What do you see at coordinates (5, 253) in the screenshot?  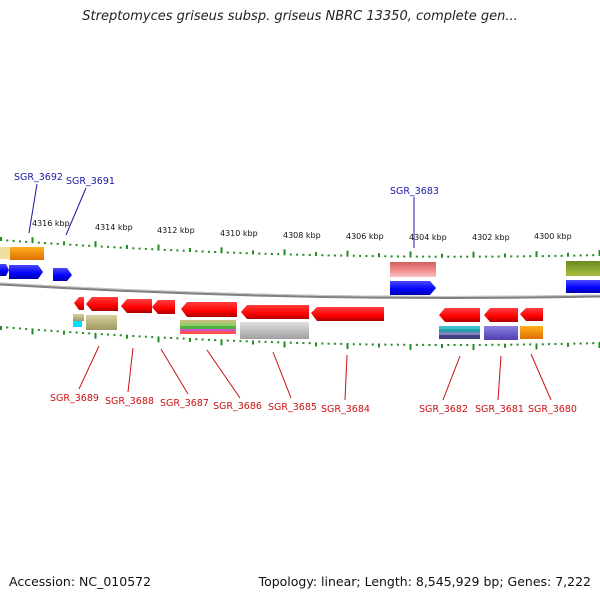 I see `gene-block-pale` at bounding box center [5, 253].